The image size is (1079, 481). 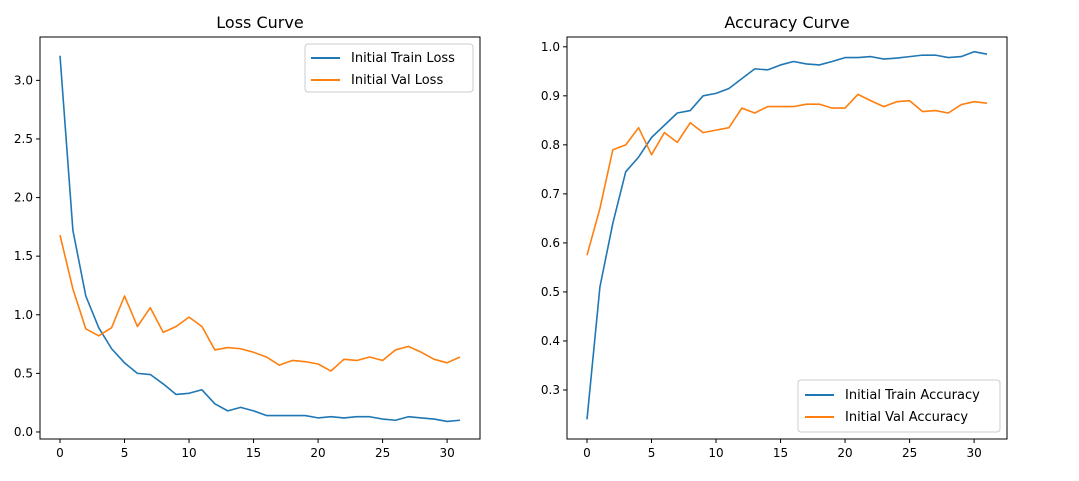 What do you see at coordinates (259, 22) in the screenshot?
I see `loss-chart-title: Loss Curve` at bounding box center [259, 22].